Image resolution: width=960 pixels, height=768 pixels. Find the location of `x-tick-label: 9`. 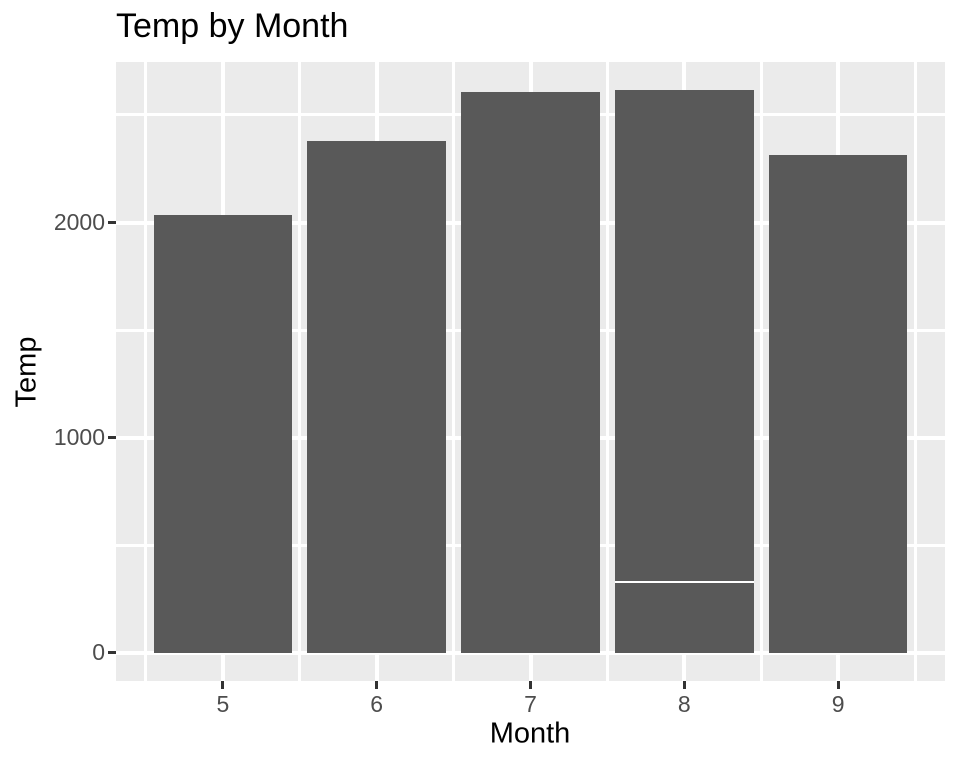

x-tick-label: 9 is located at coordinates (838, 704).